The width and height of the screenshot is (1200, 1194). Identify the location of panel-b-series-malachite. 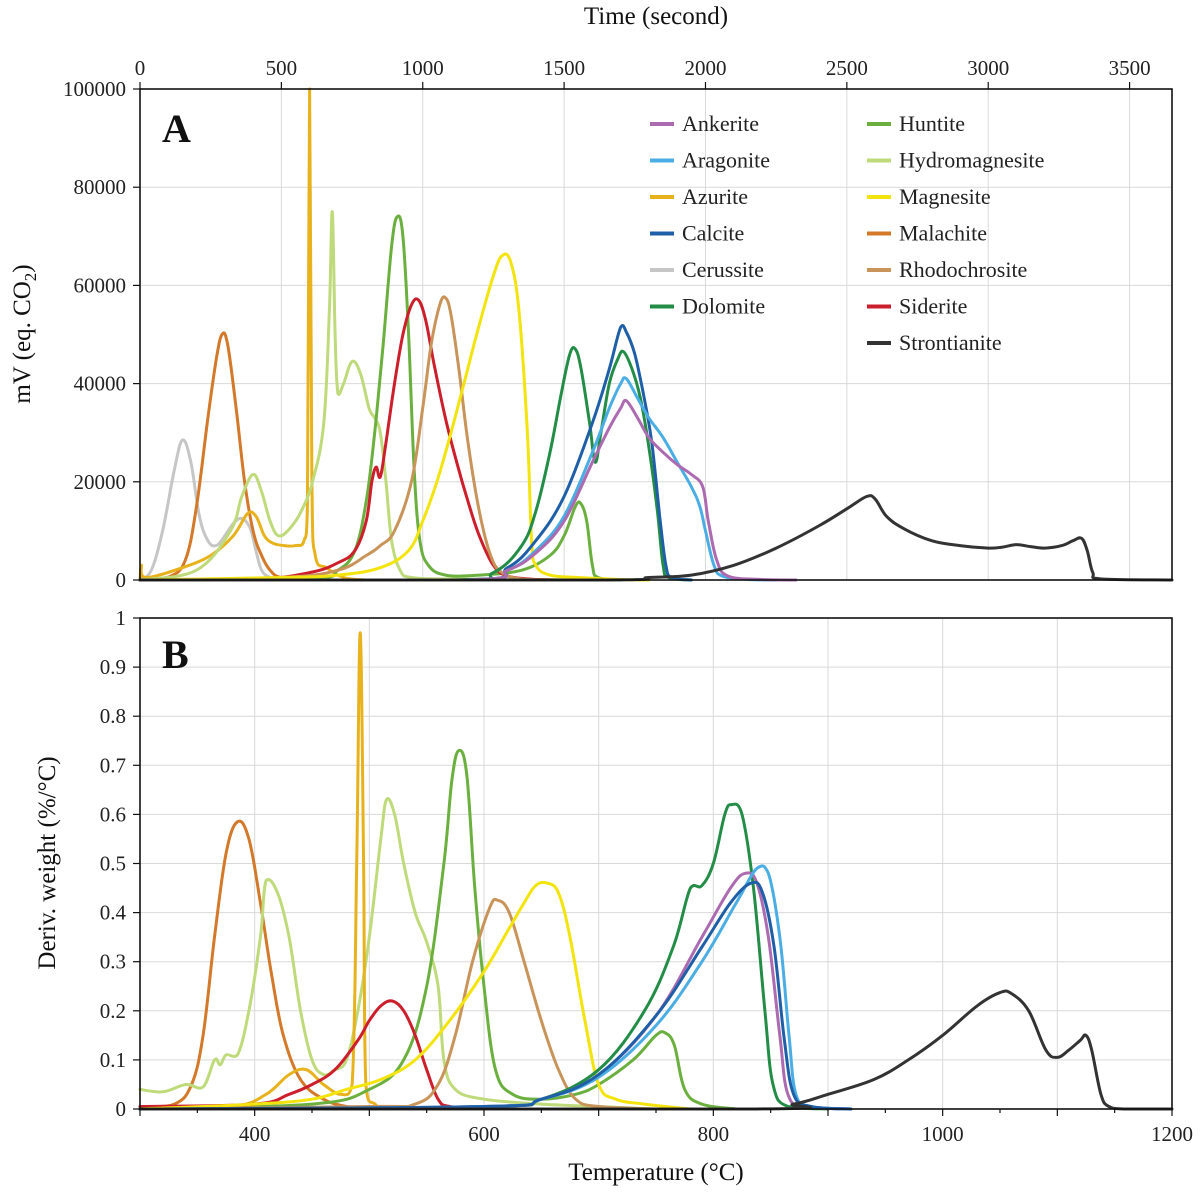
(254, 965).